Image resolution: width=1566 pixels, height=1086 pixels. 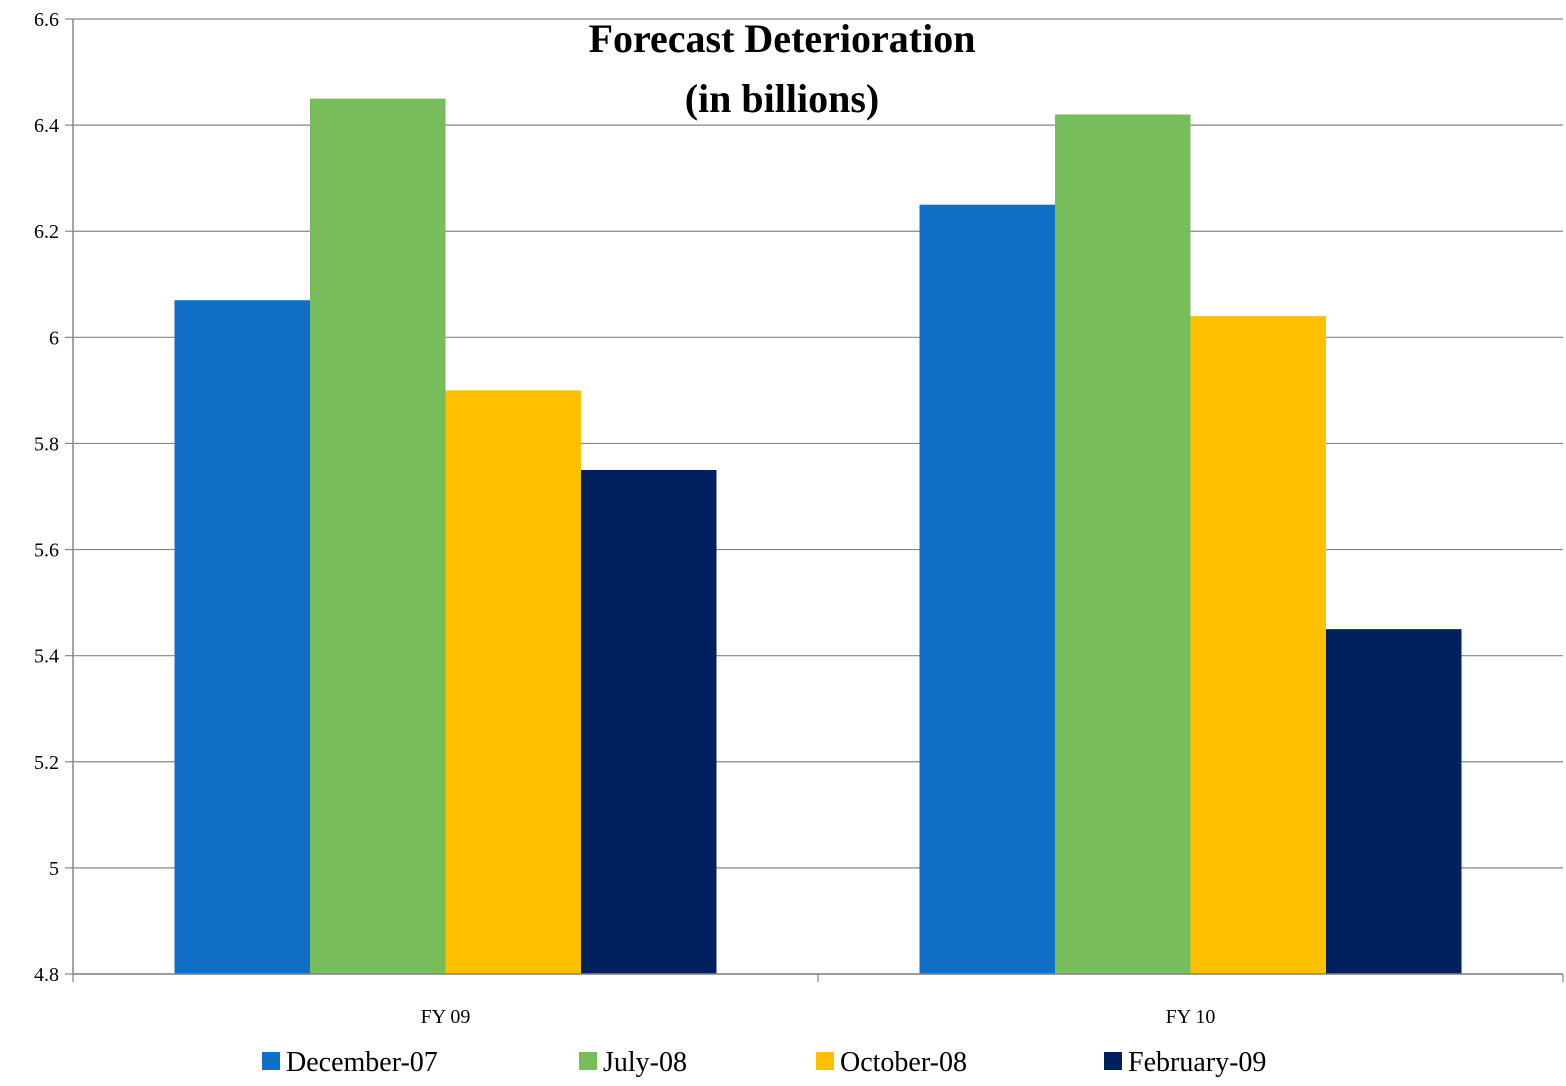 What do you see at coordinates (46, 20) in the screenshot?
I see `y-tick-label: 6.6` at bounding box center [46, 20].